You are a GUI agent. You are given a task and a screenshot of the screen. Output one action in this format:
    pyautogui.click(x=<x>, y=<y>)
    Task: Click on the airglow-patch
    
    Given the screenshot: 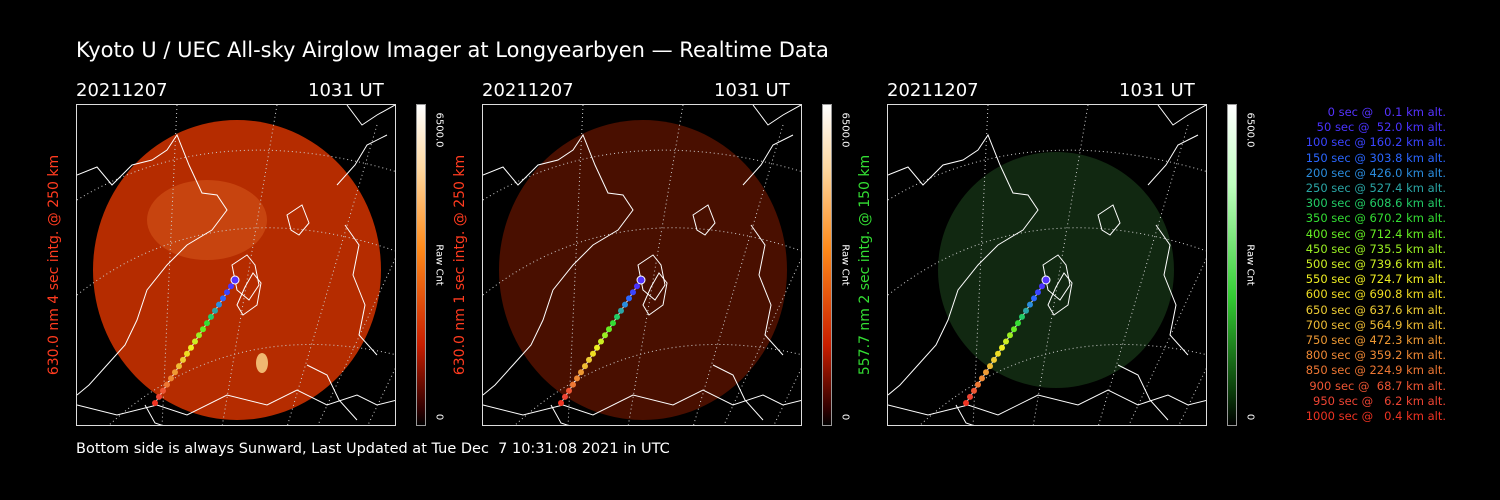 What is the action you would take?
    pyautogui.click(x=207, y=220)
    